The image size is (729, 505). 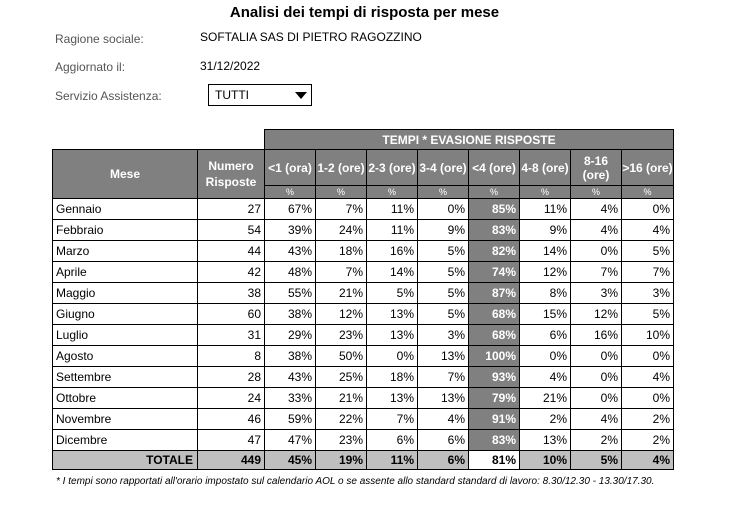 I want to click on total-row: TOTALE 449 45% 19% 11% 6% 81% 10% 5% 4%, so click(x=363, y=460).